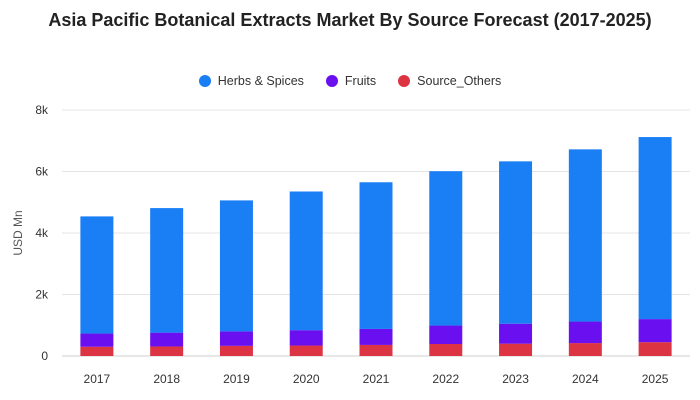 The image size is (700, 400). I want to click on x-tick-label: 2024, so click(585, 379).